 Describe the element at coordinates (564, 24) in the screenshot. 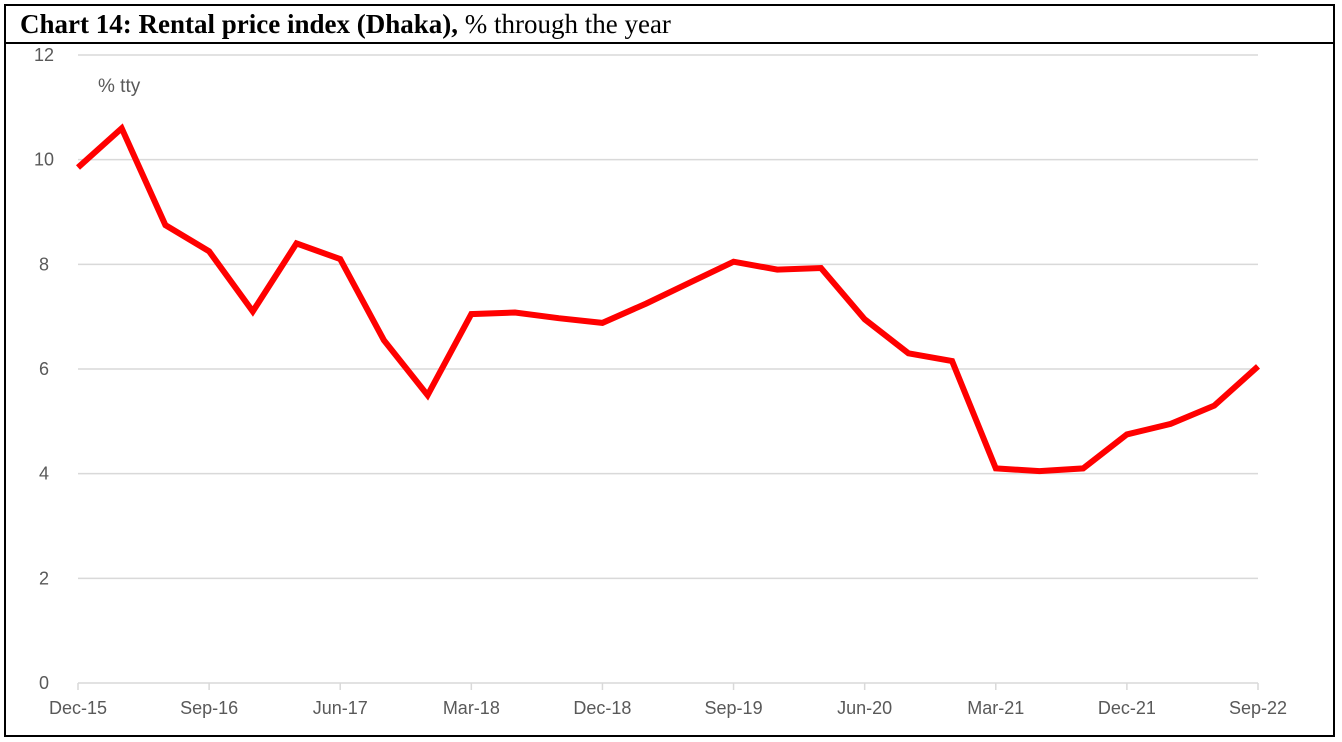

I see `chart-title-rest: % through the year` at that location.